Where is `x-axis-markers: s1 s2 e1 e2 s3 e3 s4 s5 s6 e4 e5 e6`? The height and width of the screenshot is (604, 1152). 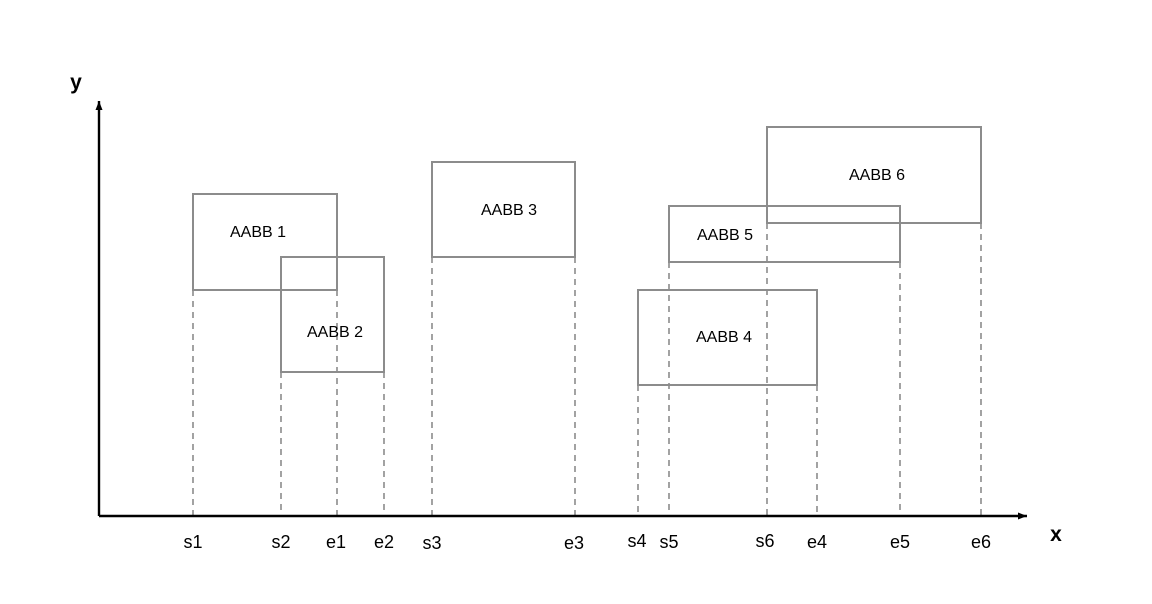 x-axis-markers: s1 s2 e1 e2 s3 e3 s4 s5 s6 e4 e5 e6 is located at coordinates (587, 542).